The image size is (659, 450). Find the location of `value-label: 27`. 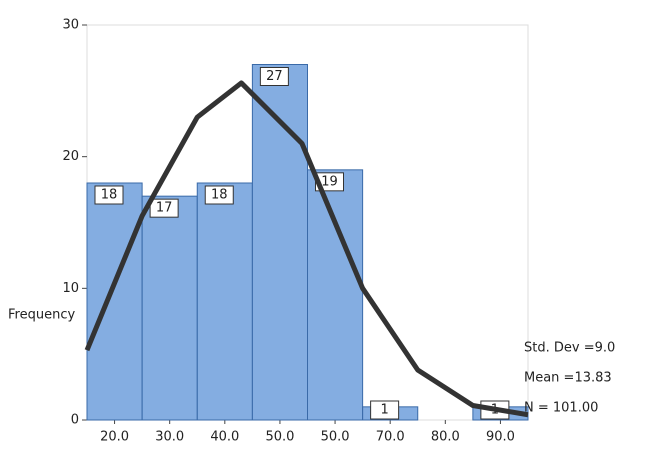

value-label: 27 is located at coordinates (274, 76).